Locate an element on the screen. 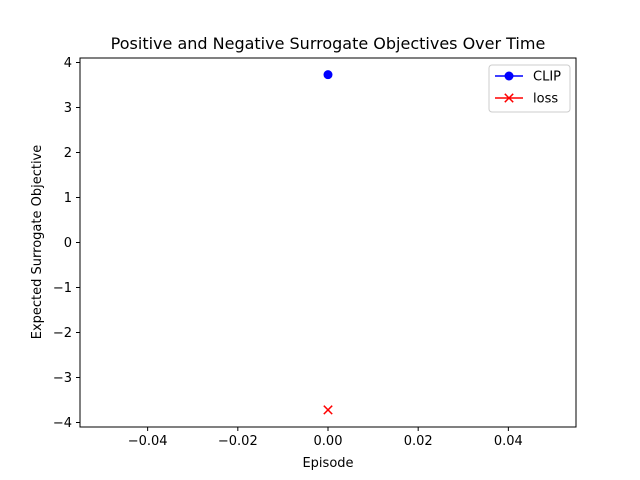  y-tick-label: 0 is located at coordinates (68, 243).